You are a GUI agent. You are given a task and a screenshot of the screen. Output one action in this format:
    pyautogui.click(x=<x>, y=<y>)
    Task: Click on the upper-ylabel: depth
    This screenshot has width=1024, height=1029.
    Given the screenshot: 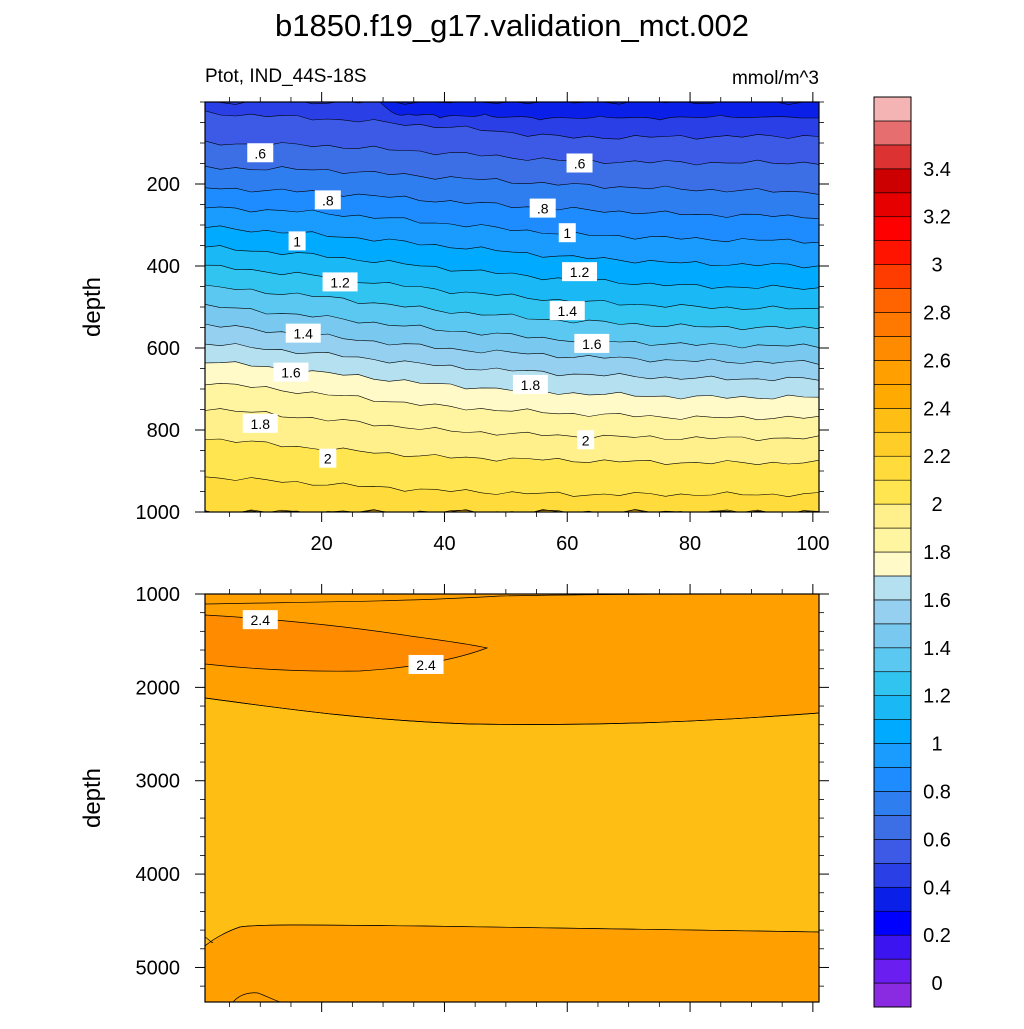 What is the action you would take?
    pyautogui.click(x=92, y=307)
    